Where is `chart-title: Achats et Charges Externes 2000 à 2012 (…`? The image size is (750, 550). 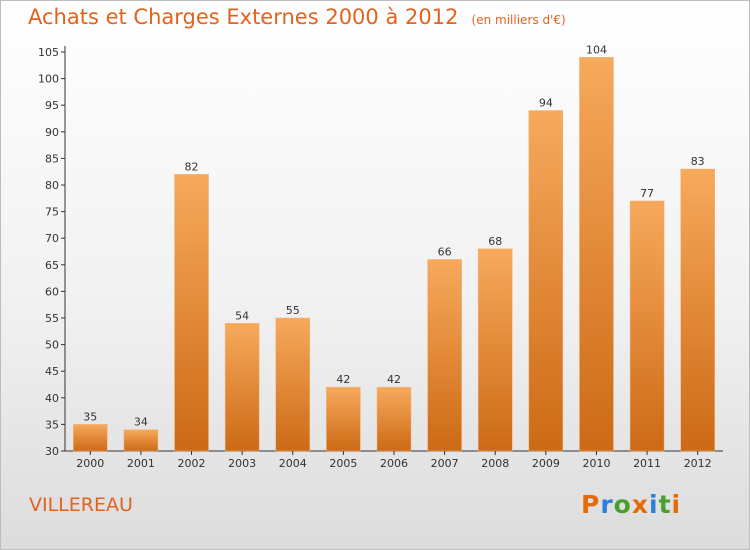
chart-title: Achats et Charges Externes 2000 à 2012 (… is located at coordinates (297, 17).